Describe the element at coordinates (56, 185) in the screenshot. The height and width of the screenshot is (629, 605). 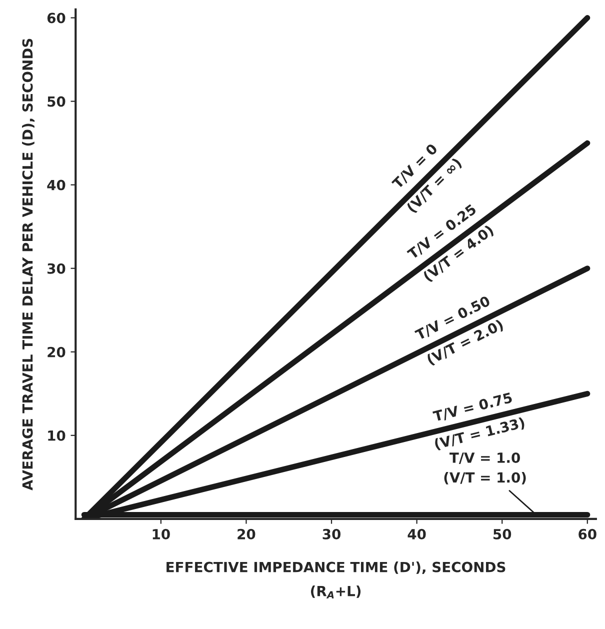
I see `y-tick-label: 40` at that location.